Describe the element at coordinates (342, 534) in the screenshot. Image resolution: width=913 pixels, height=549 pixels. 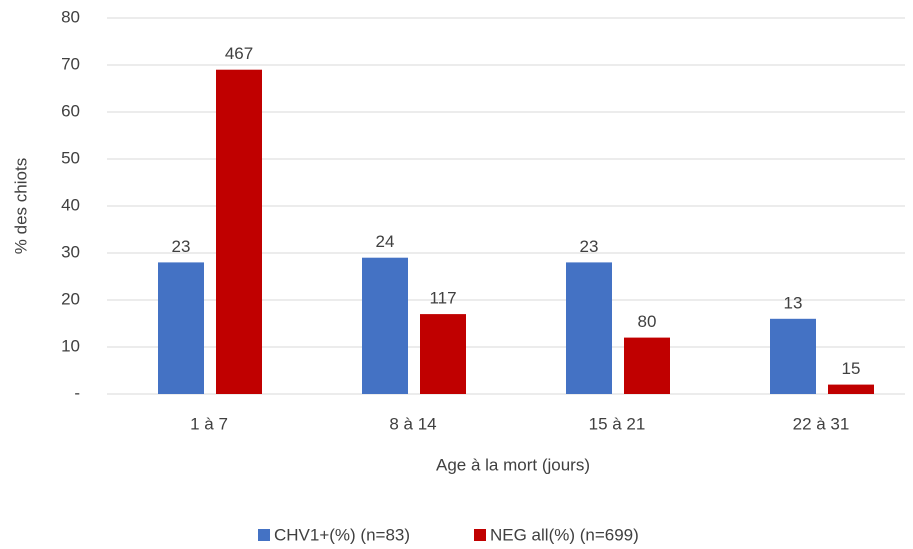
I see `legend-label: CHV1+(%) (n=83)` at that location.